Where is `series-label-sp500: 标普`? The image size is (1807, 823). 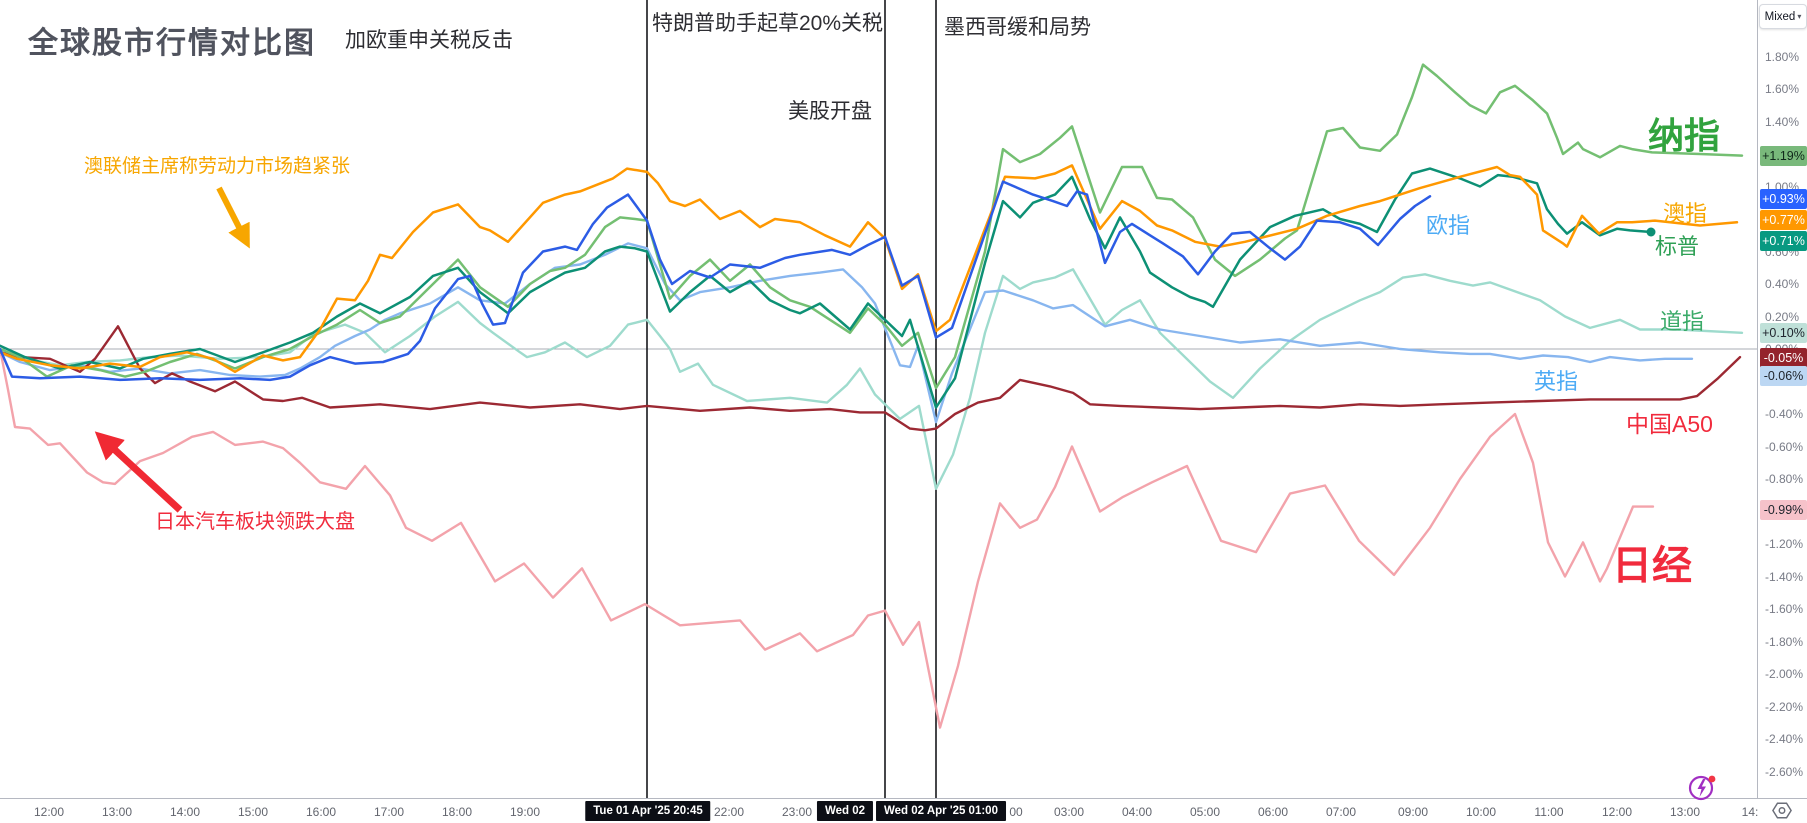 series-label-sp500: 标普 is located at coordinates (1677, 246).